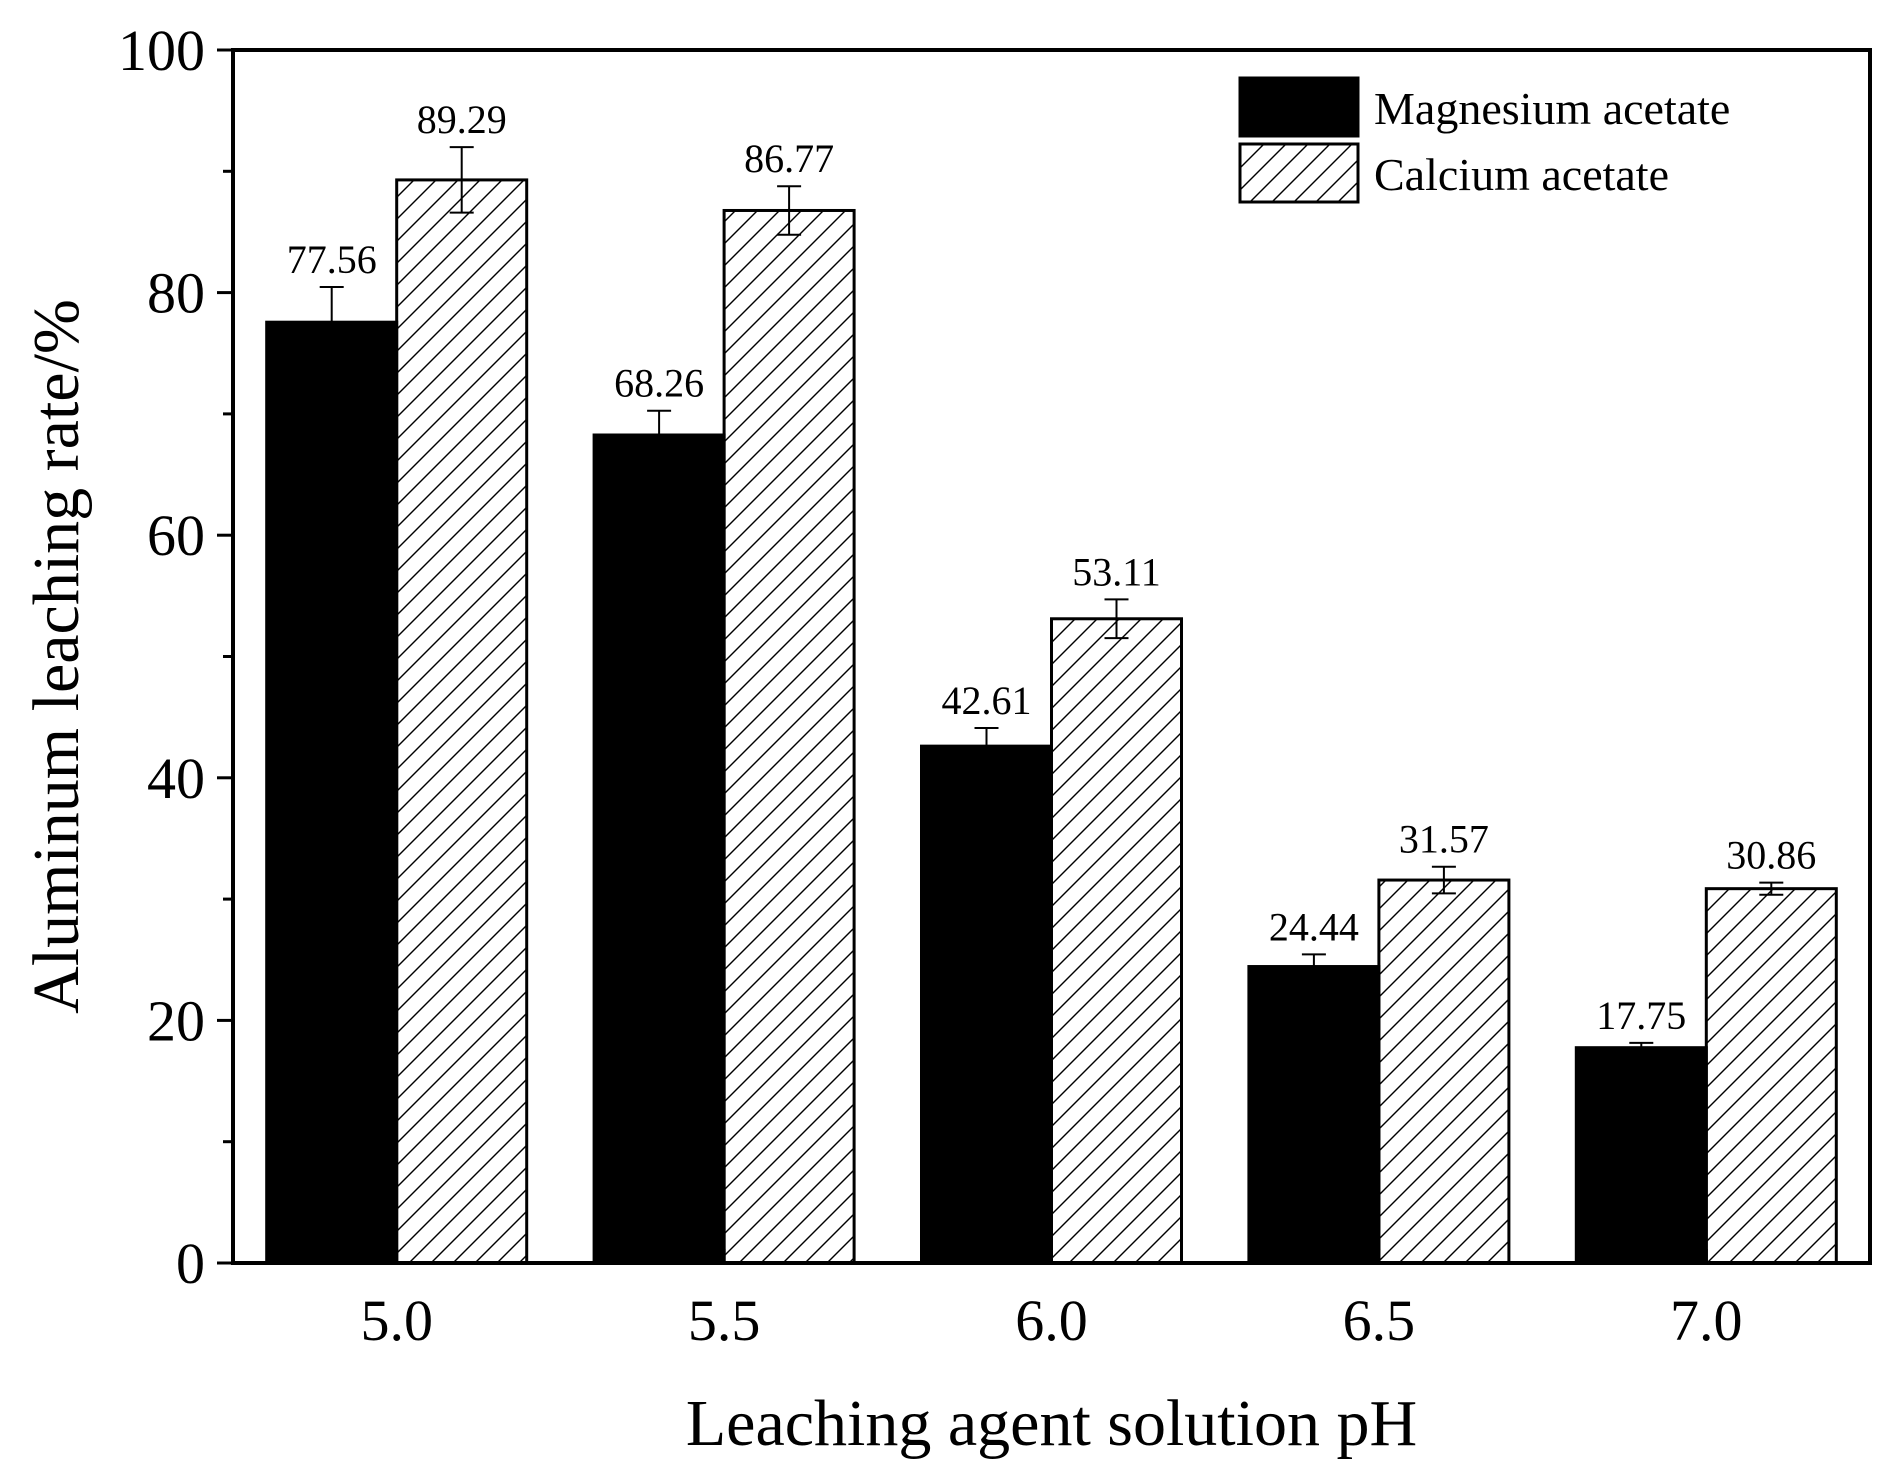  What do you see at coordinates (1051, 1423) in the screenshot?
I see `x-axis-title: Leaching agent solution pH` at bounding box center [1051, 1423].